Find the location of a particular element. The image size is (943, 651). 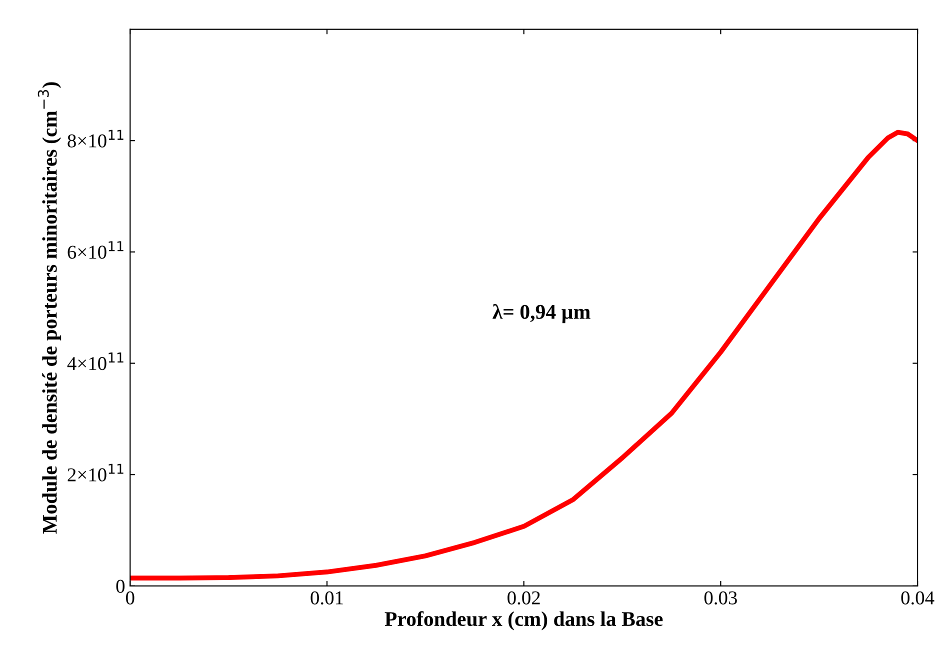

y-tick-label: 6×10$^{11}$ is located at coordinates (96, 250).